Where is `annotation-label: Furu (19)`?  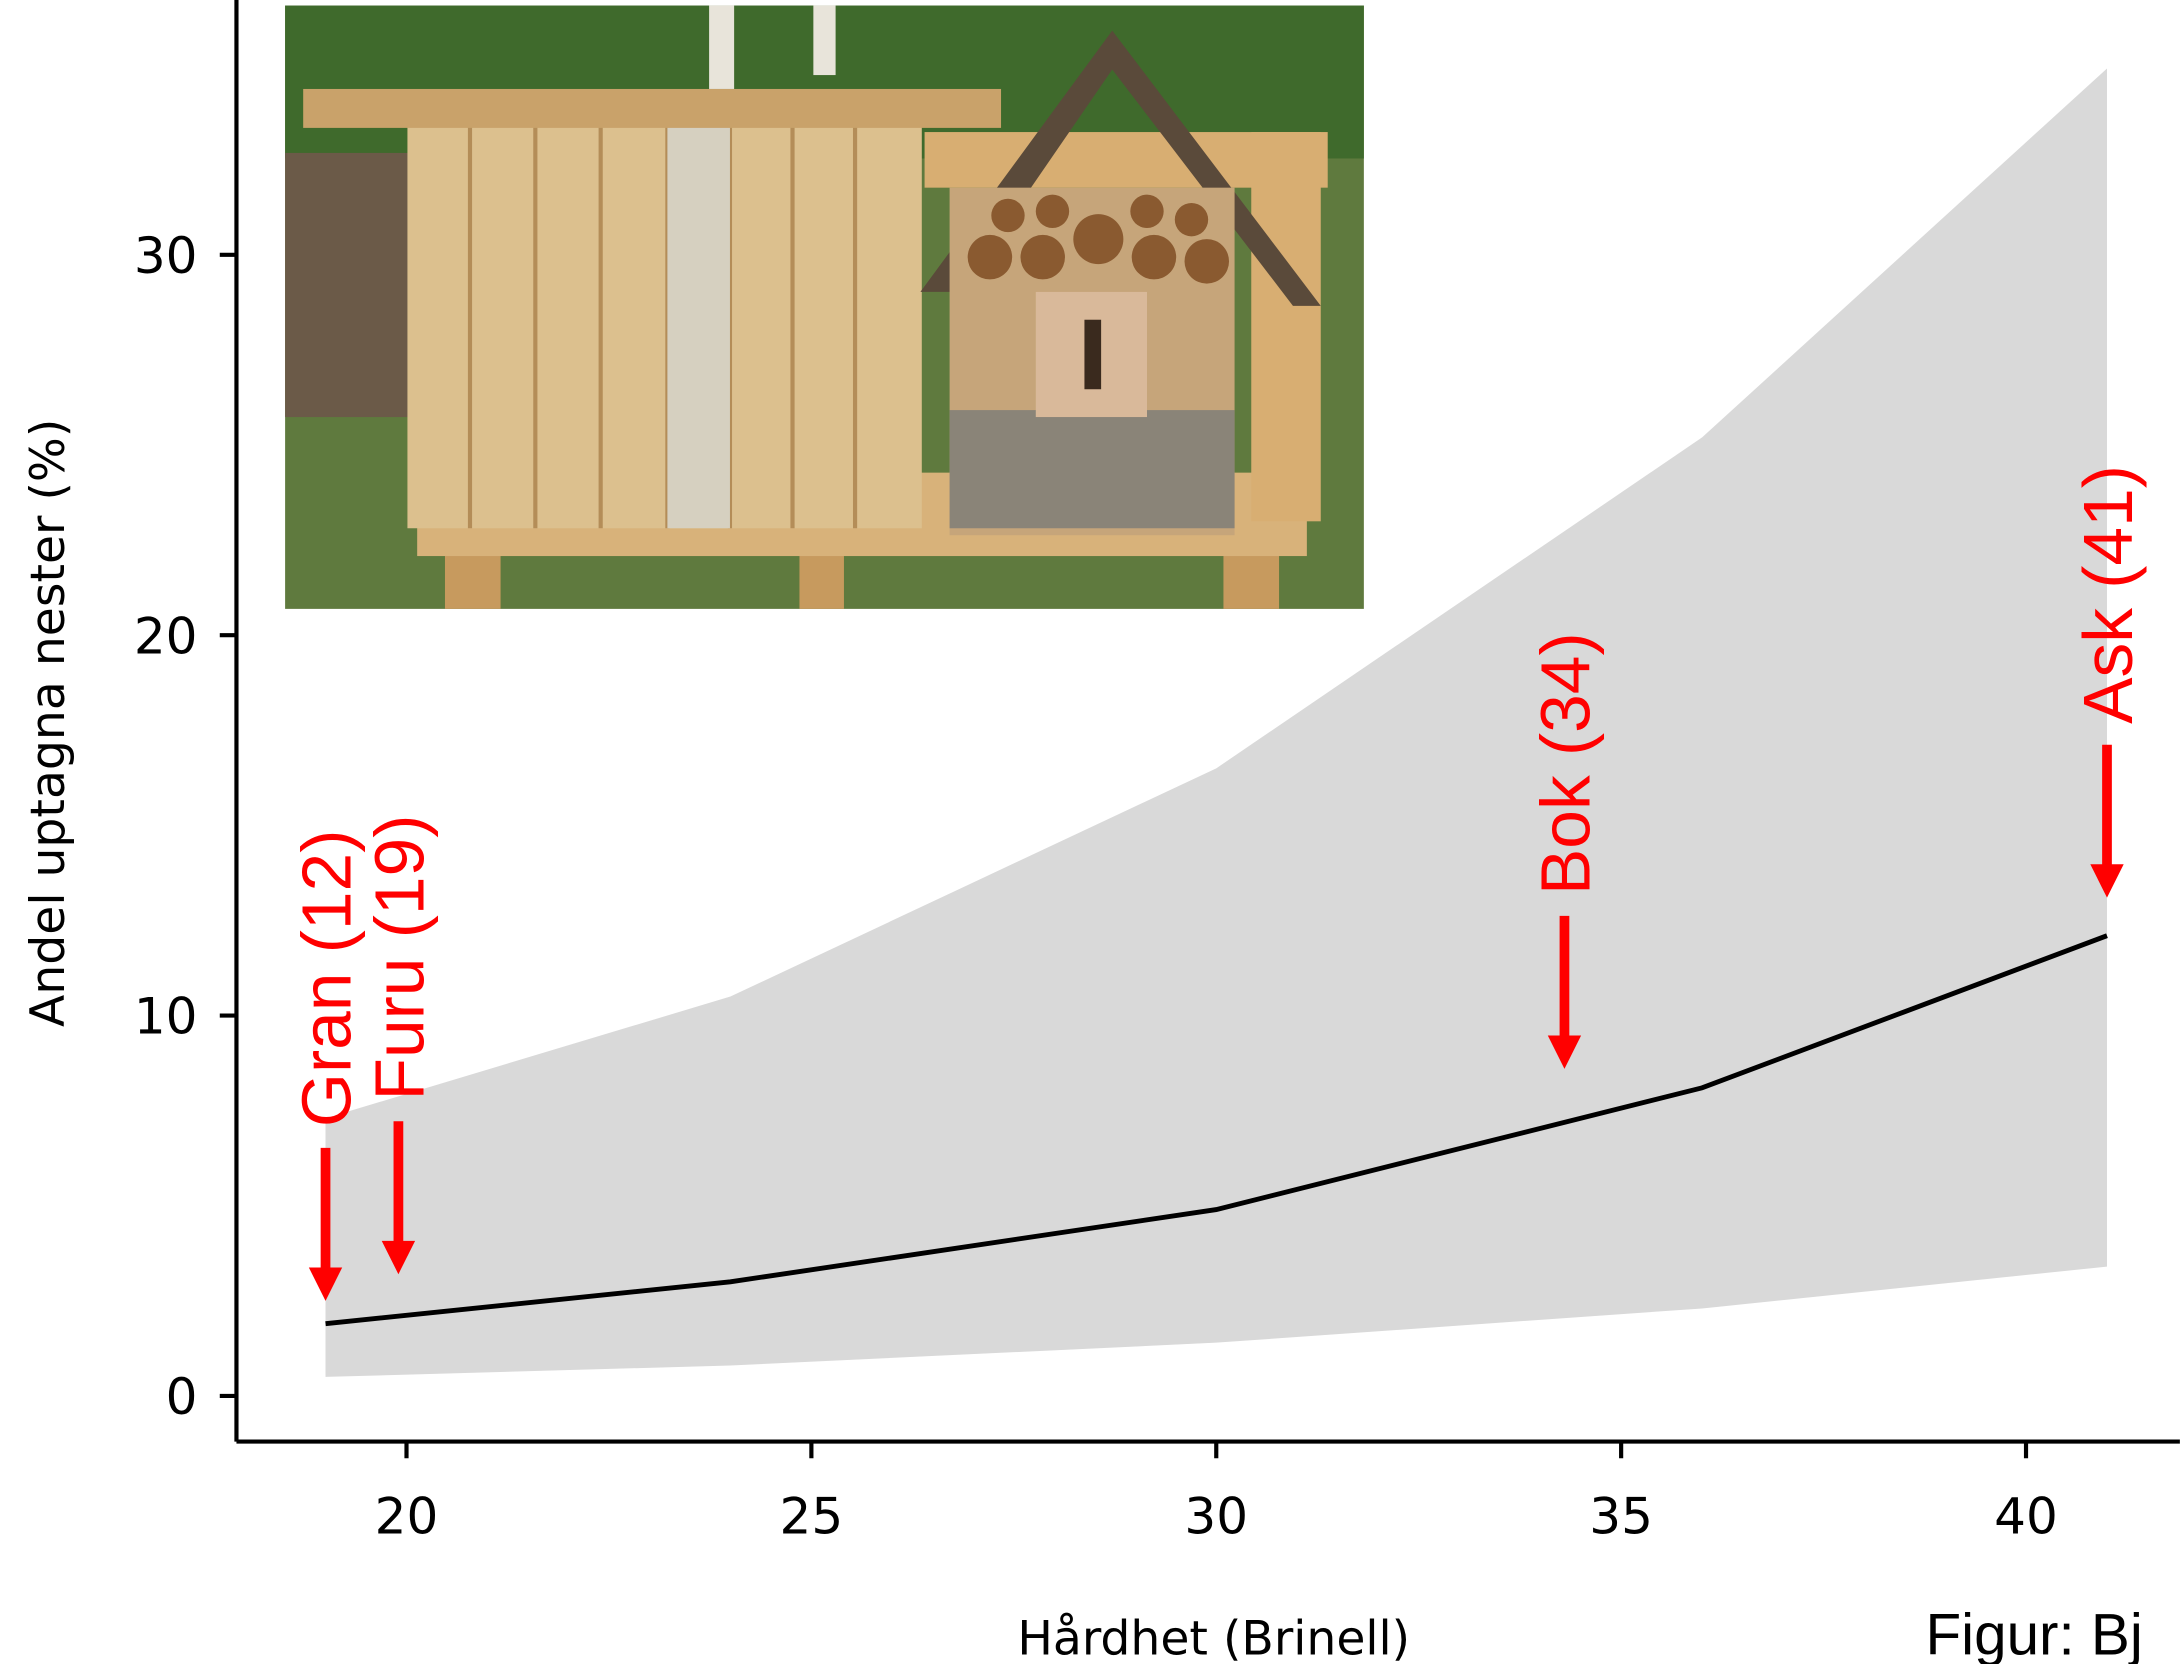 annotation-label: Furu (19) is located at coordinates (399, 958).